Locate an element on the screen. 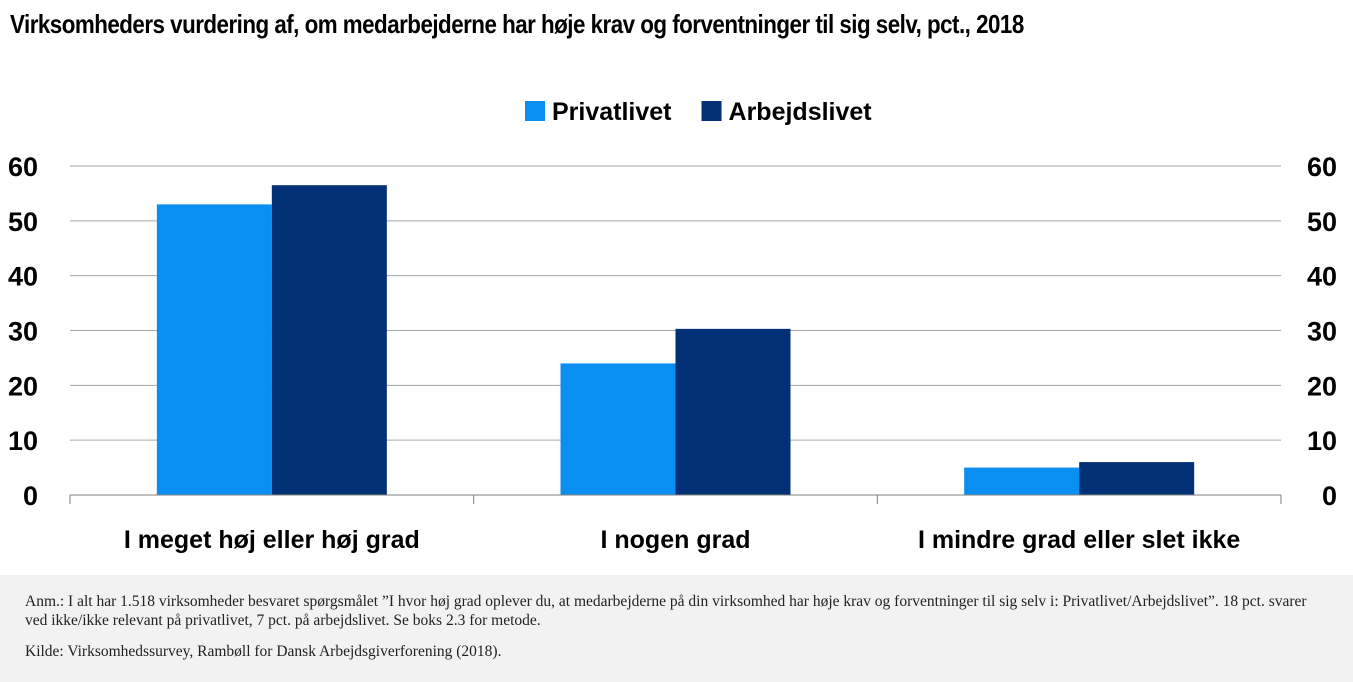  y-axis-right: 0 10 20 30 40 50 60 is located at coordinates (1322, 331).